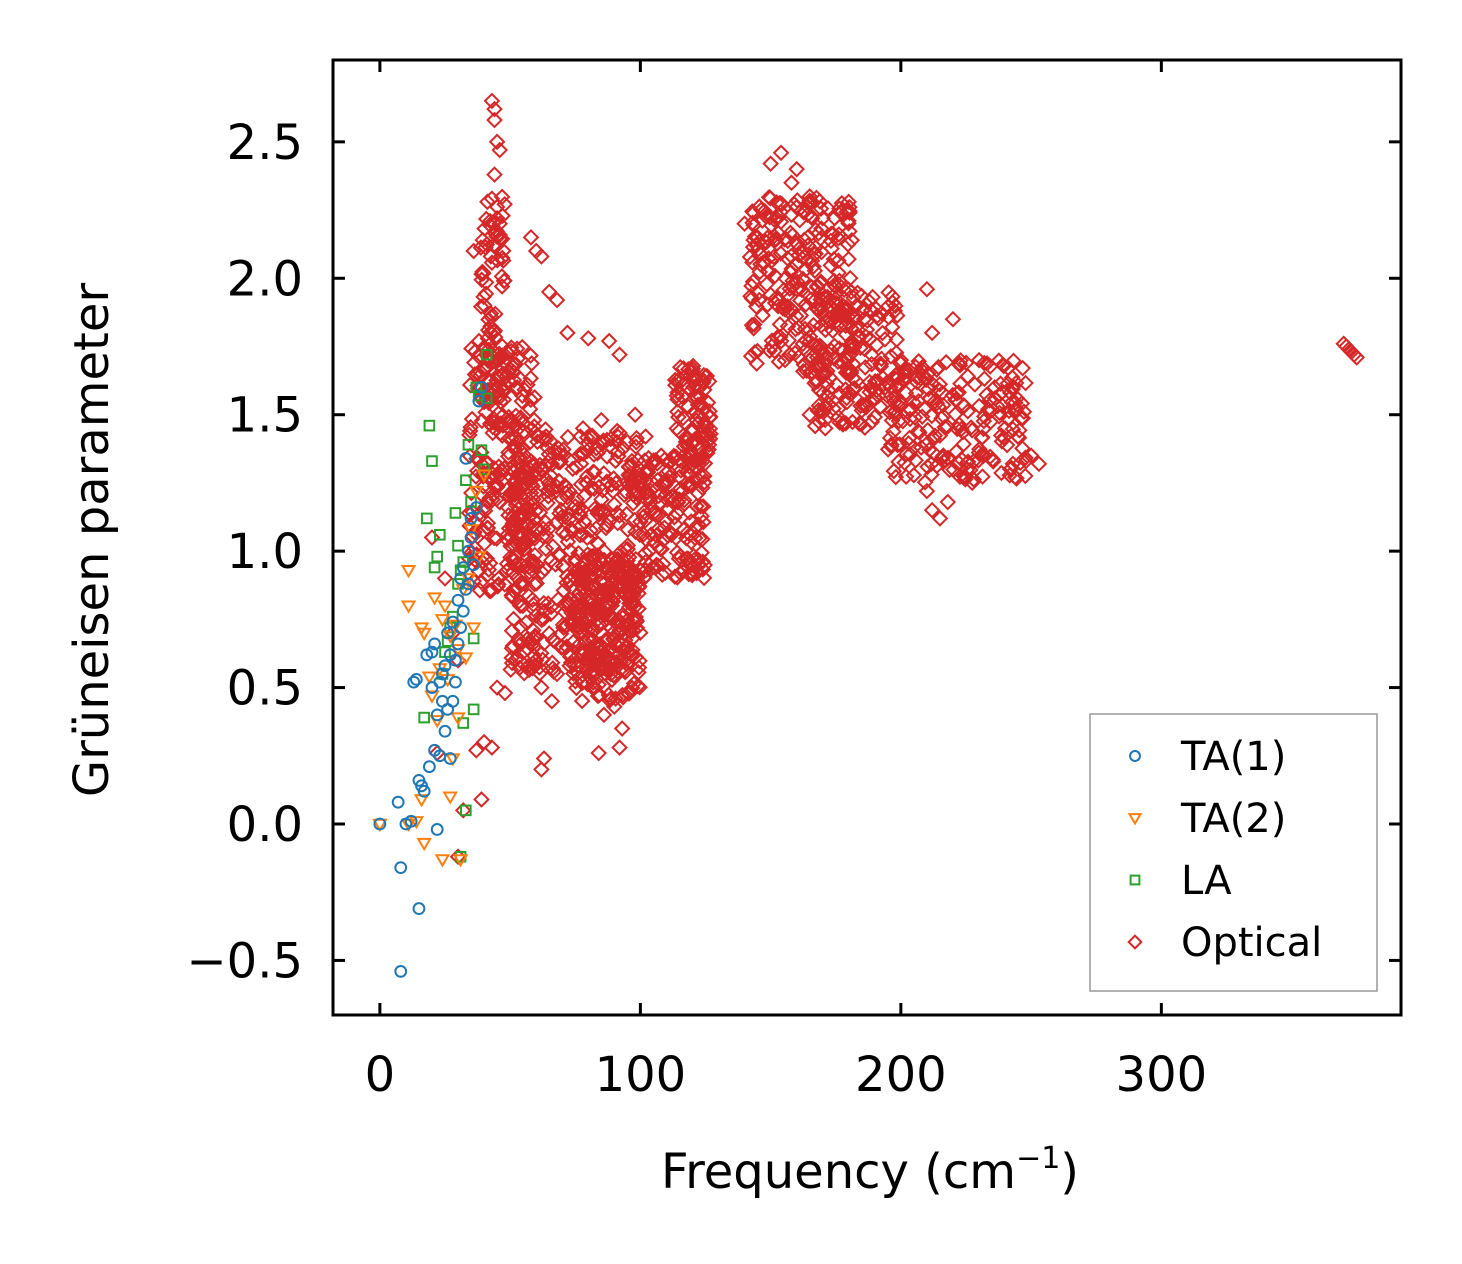 The height and width of the screenshot is (1264, 1462). Describe the element at coordinates (265, 552) in the screenshot. I see `y-tick-label: 1.0` at that location.